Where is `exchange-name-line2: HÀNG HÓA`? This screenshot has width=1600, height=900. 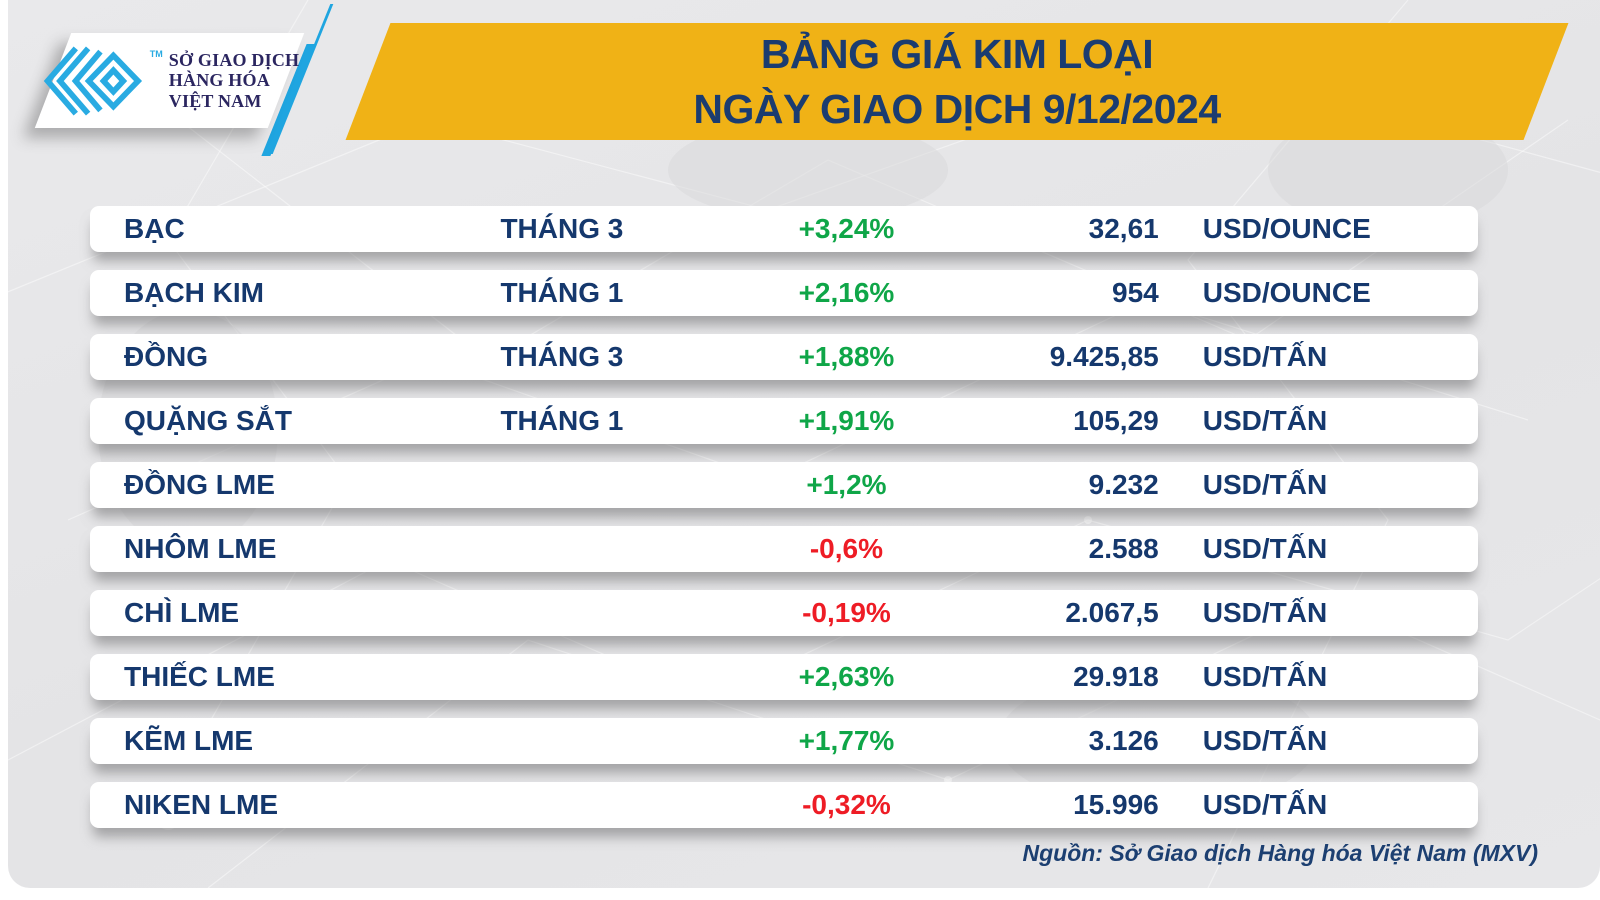
exchange-name-line2: HÀNG HÓA is located at coordinates (219, 80).